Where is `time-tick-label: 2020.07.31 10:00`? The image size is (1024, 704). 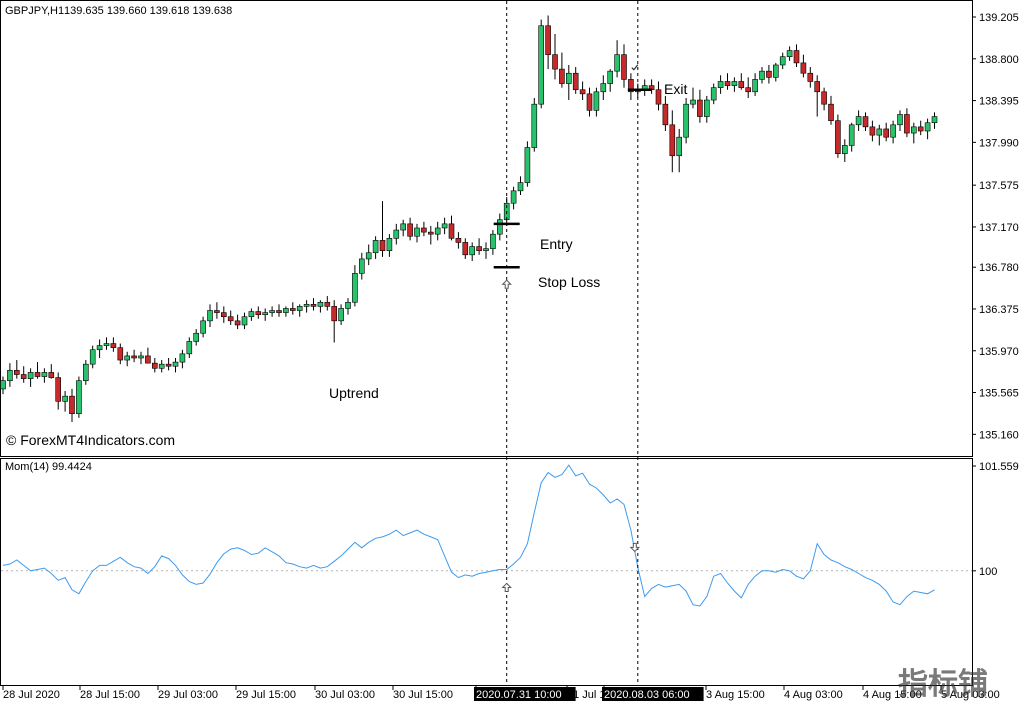 time-tick-label: 2020.07.31 10:00 is located at coordinates (519, 695).